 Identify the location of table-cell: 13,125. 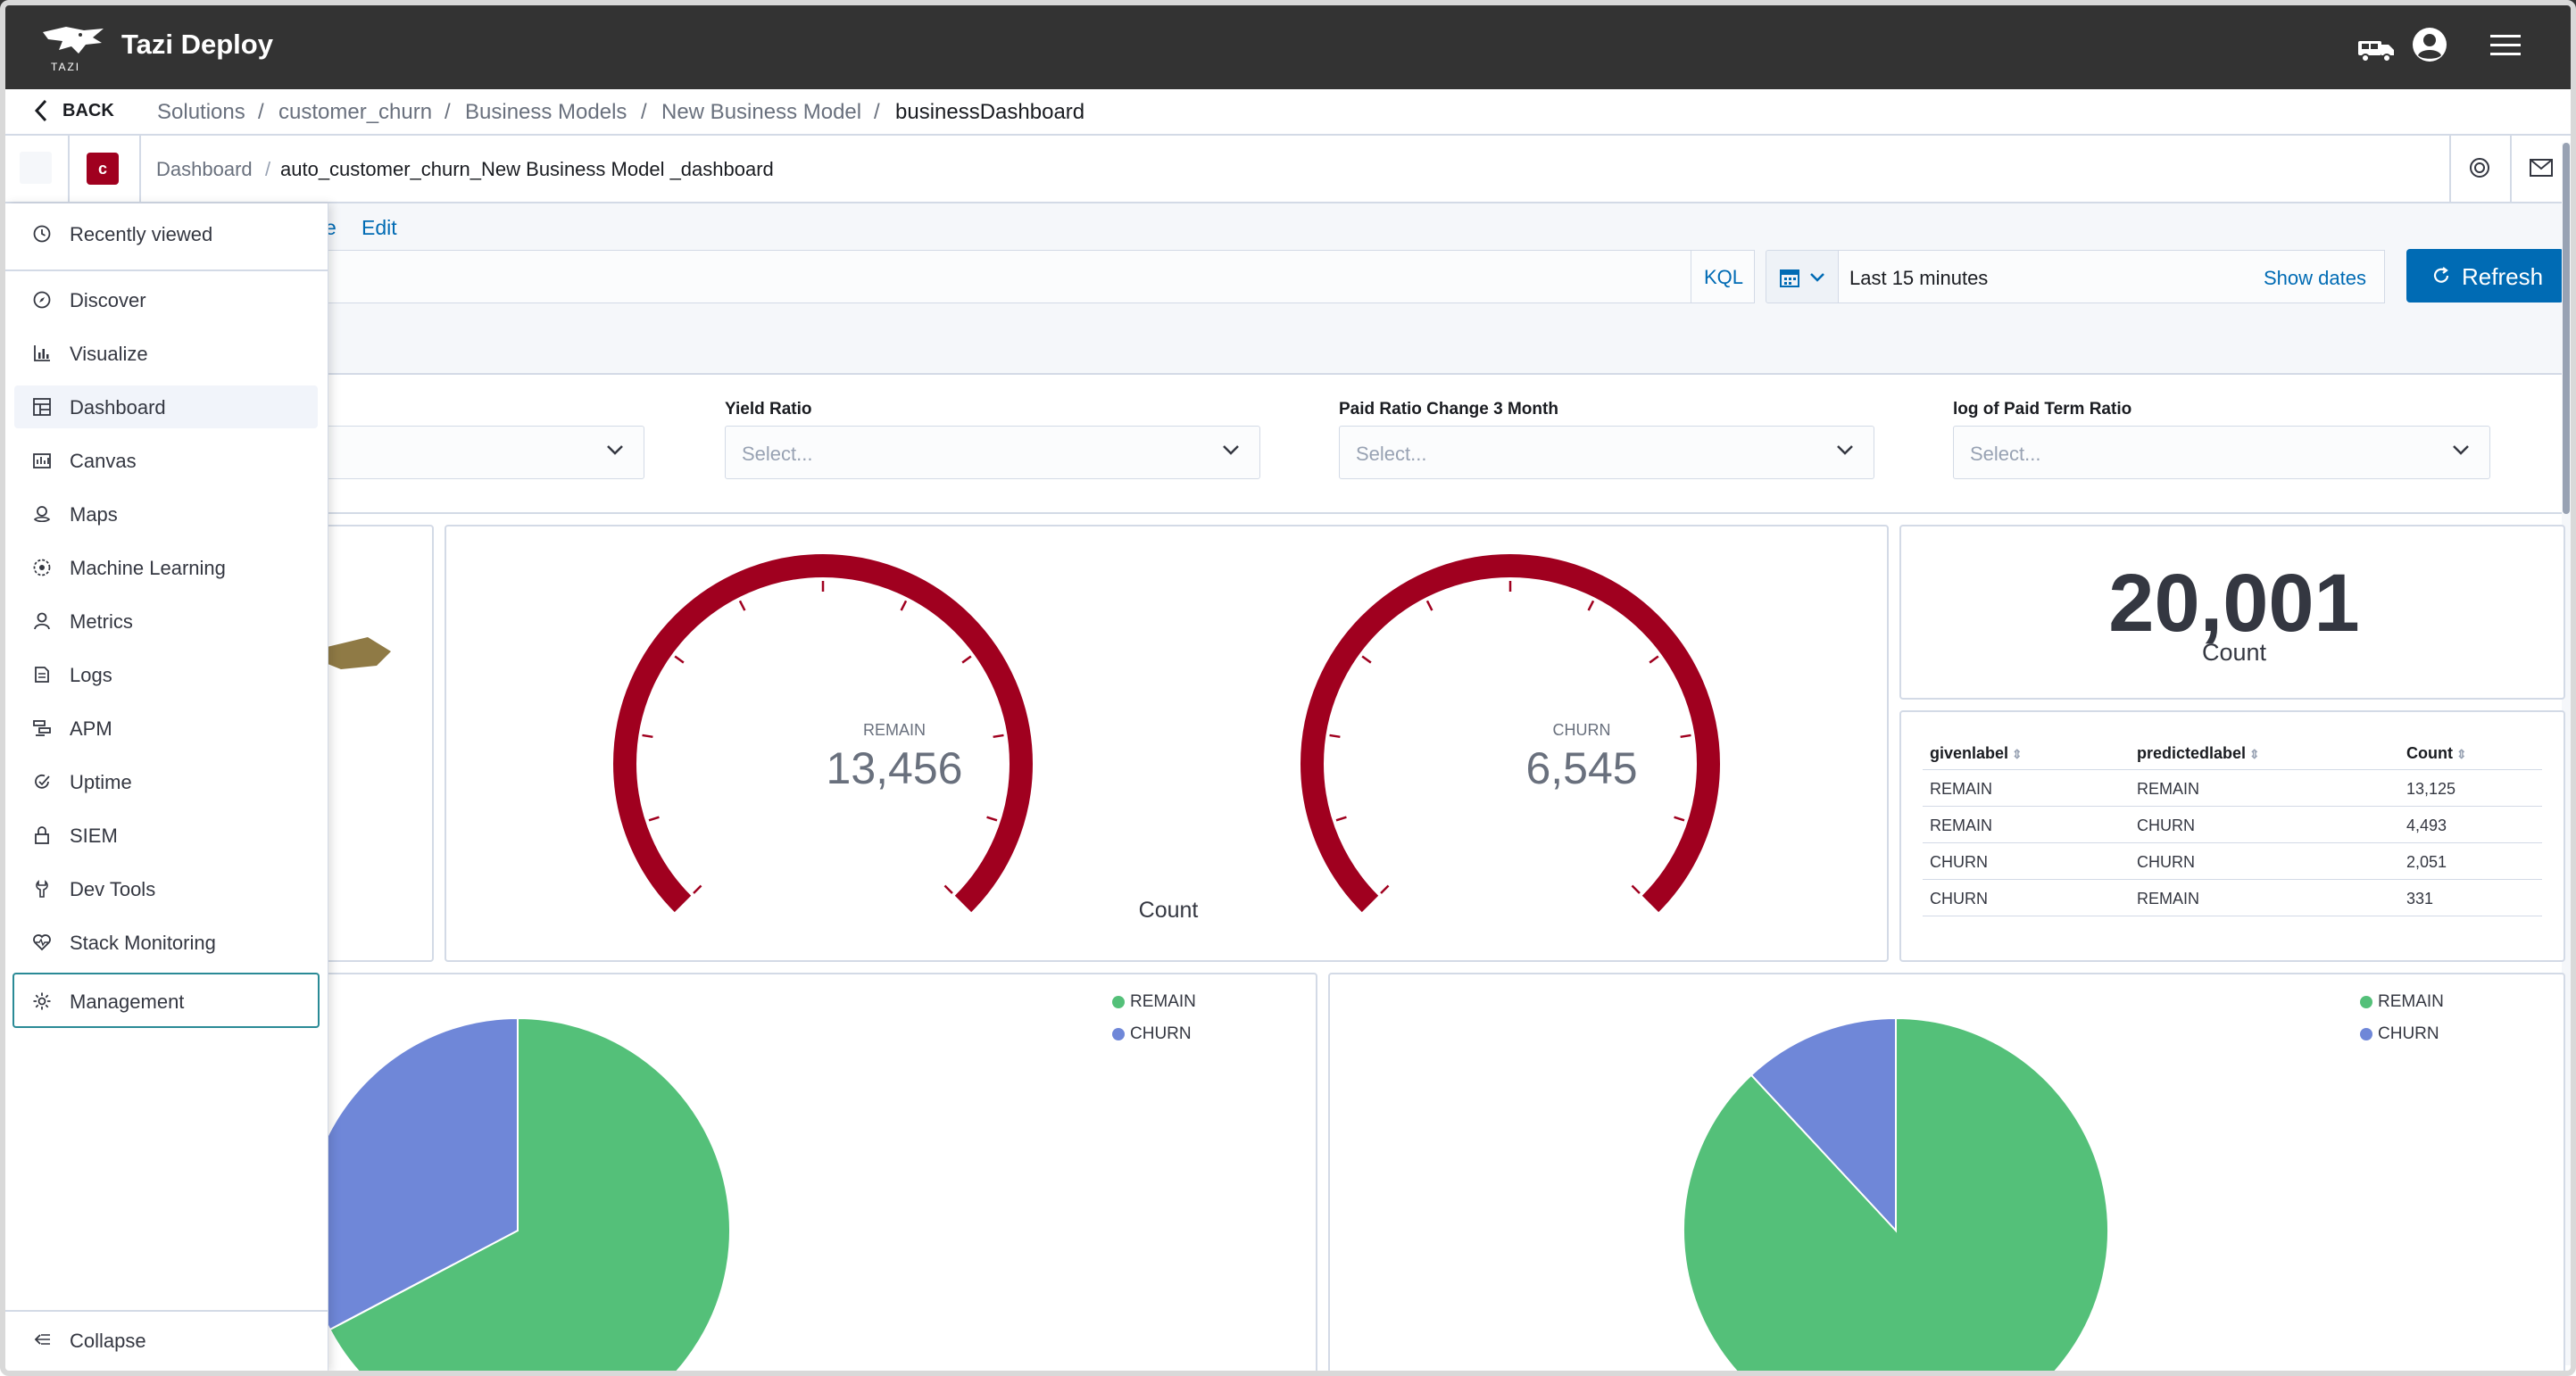
(2431, 789).